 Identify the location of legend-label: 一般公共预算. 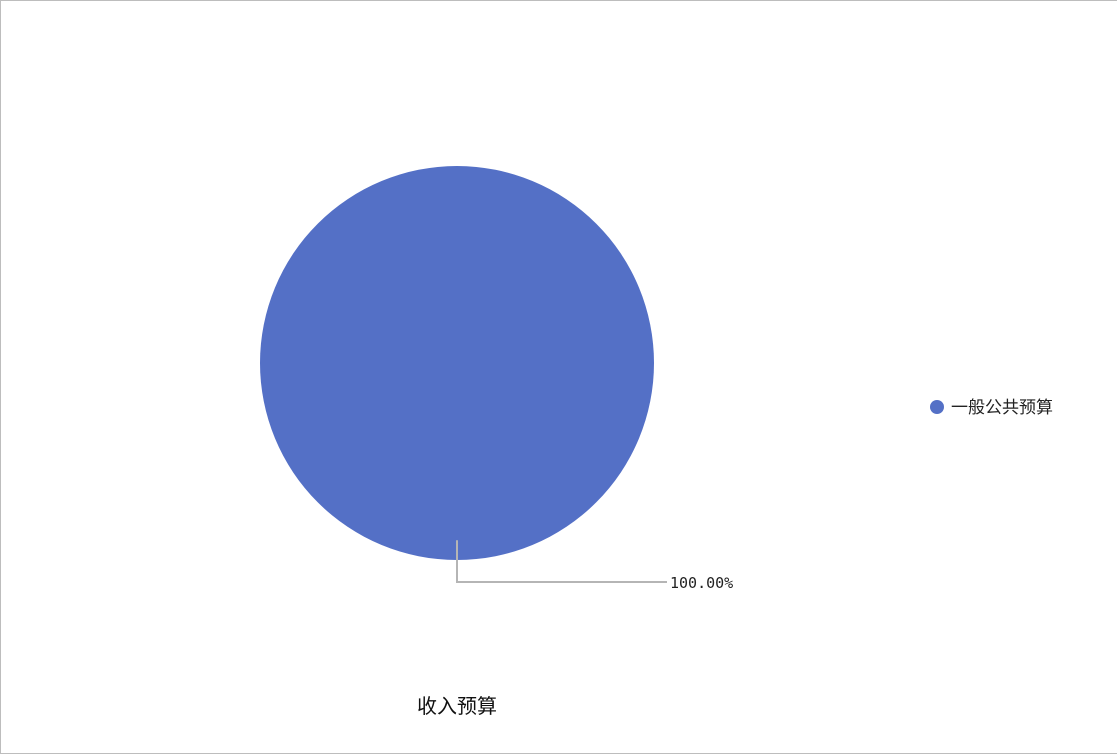
(1002, 408).